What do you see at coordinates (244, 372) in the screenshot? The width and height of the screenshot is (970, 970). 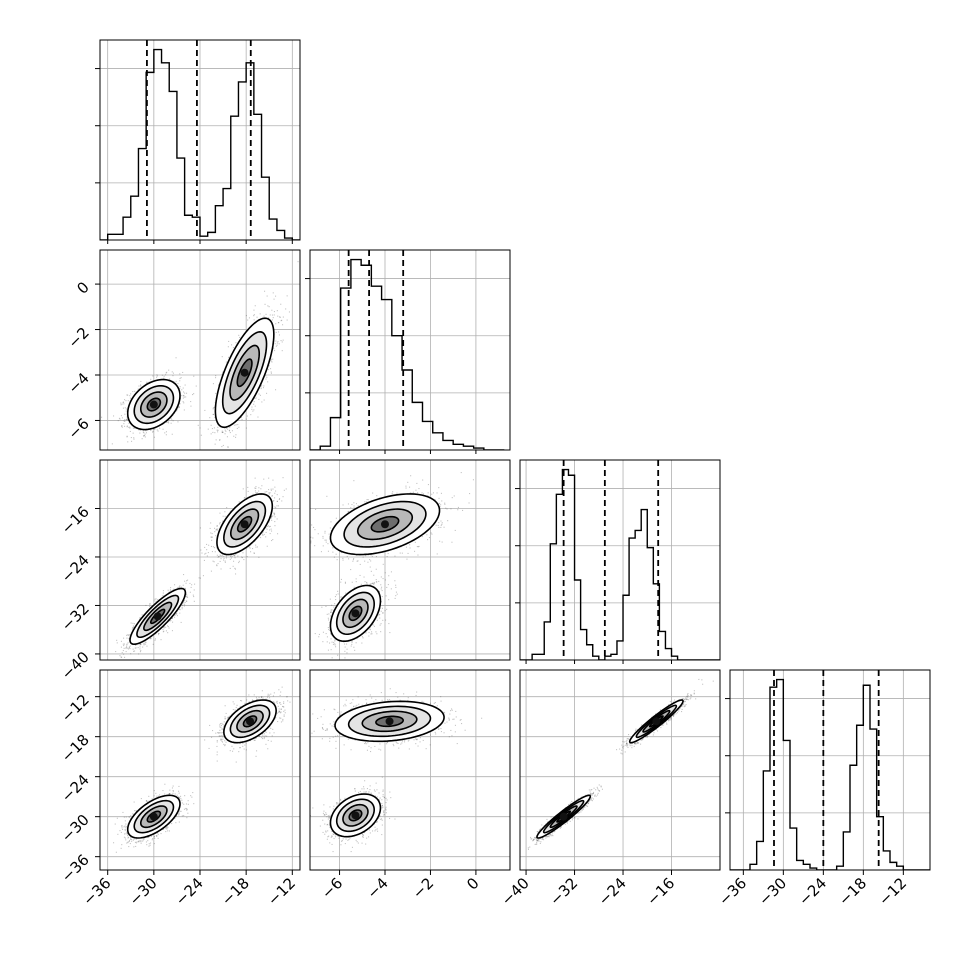 I see `density-peak` at bounding box center [244, 372].